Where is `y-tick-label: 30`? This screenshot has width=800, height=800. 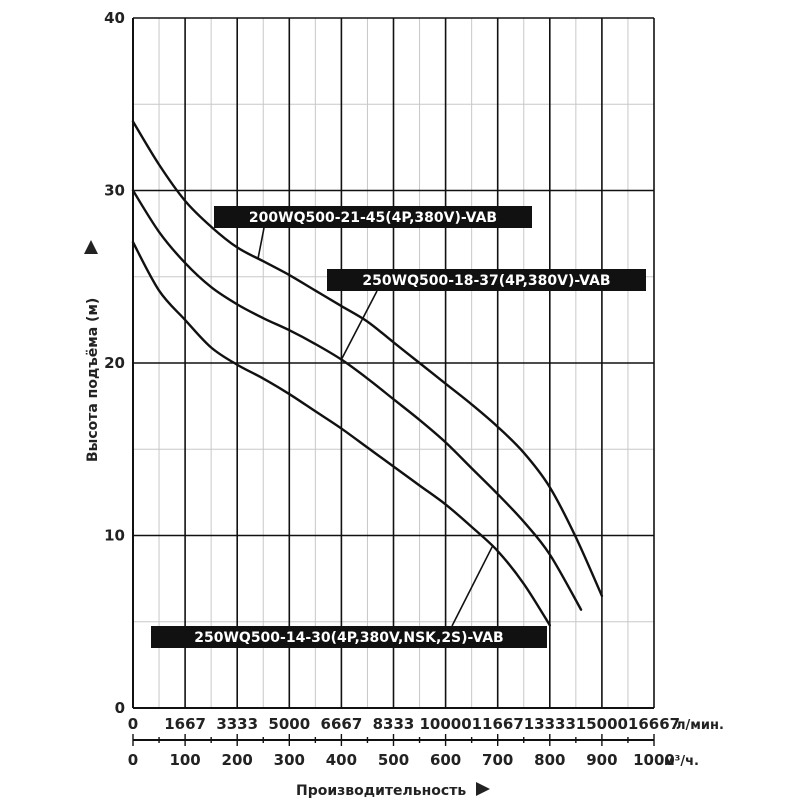 y-tick-label: 30 is located at coordinates (114, 191).